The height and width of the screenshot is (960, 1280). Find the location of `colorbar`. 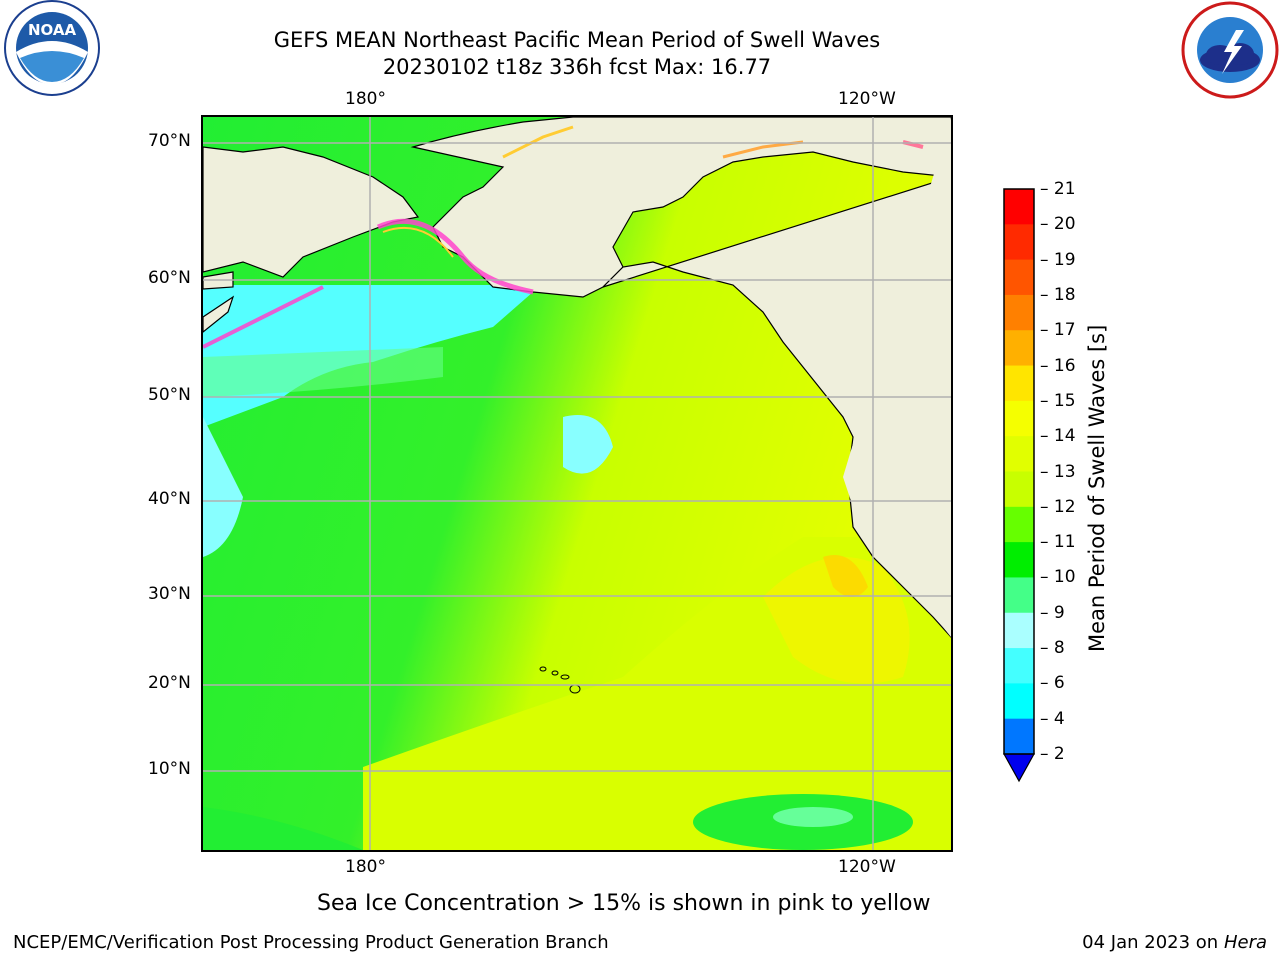

colorbar is located at coordinates (1019, 485).